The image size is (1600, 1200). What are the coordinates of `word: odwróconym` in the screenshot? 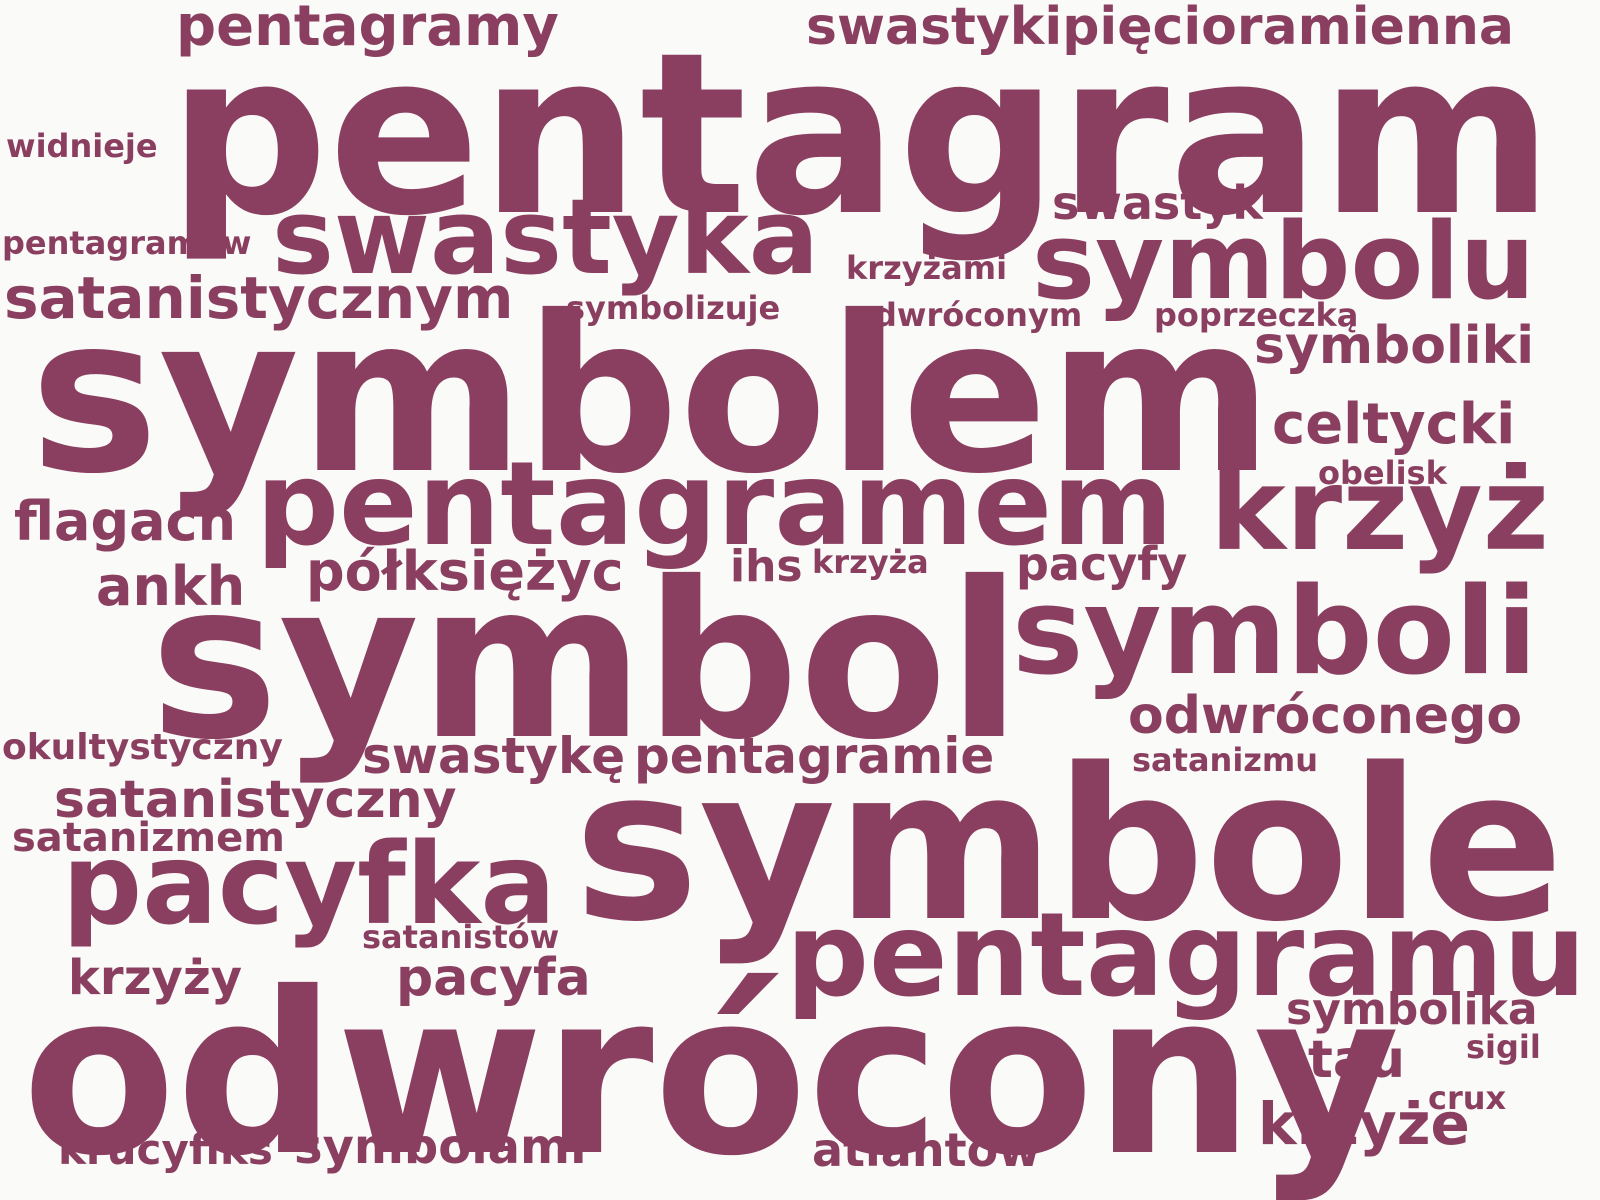 It's located at (967, 315).